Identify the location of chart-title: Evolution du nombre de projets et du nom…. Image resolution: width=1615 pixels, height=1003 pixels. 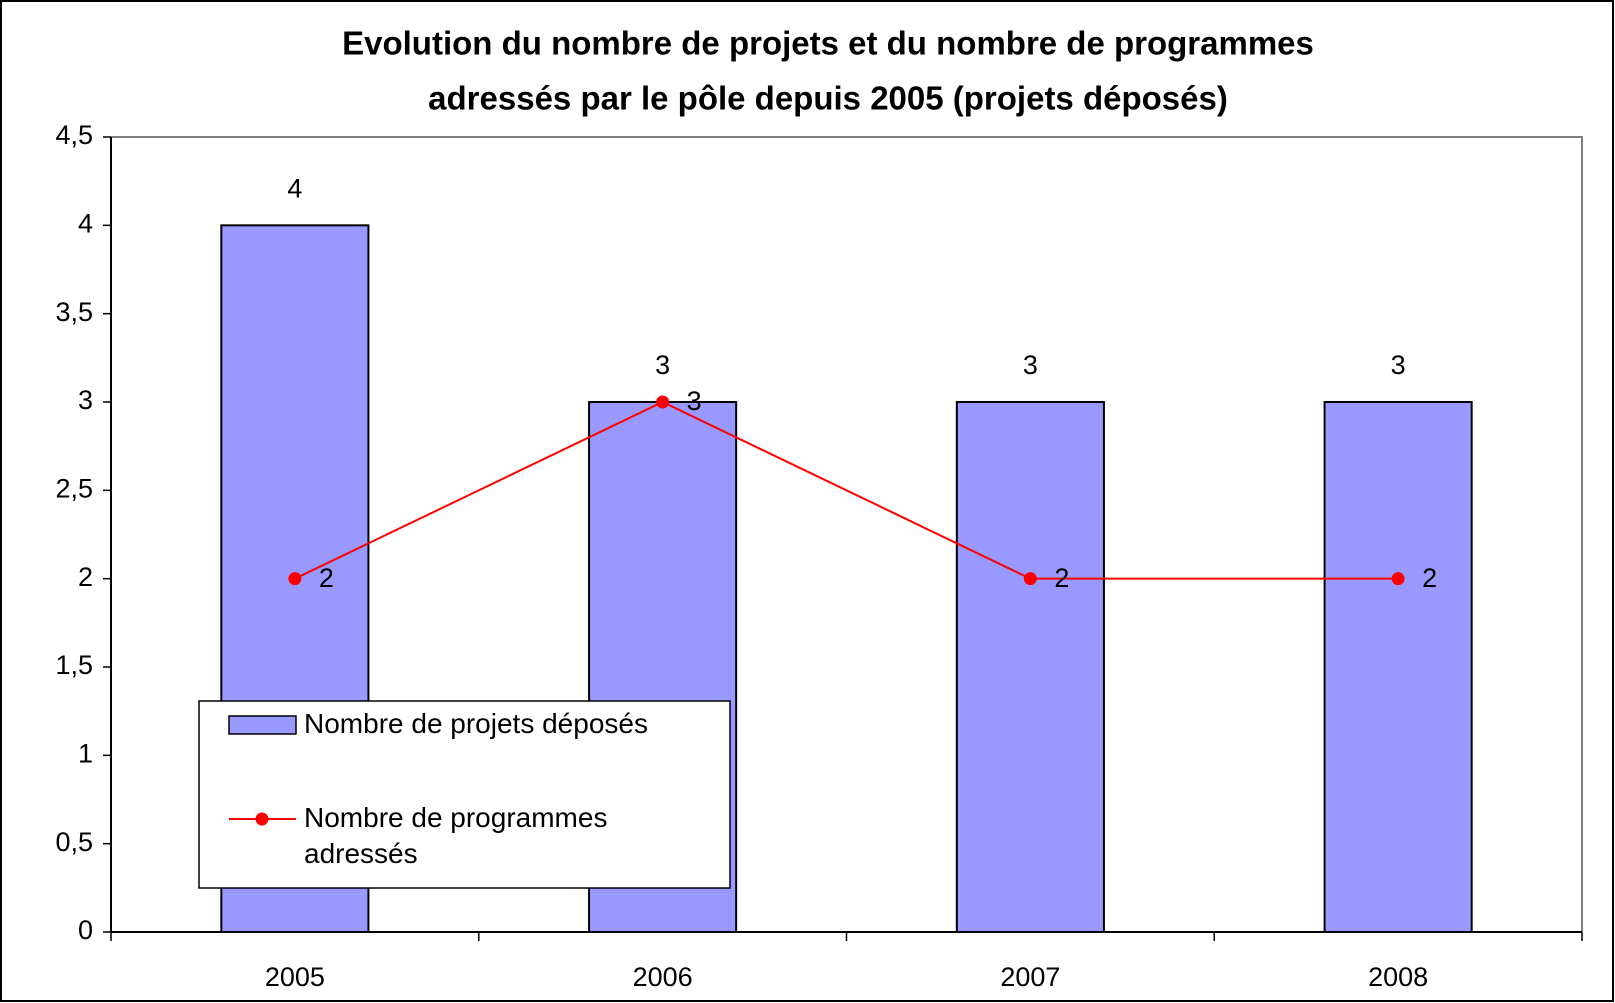
(828, 43).